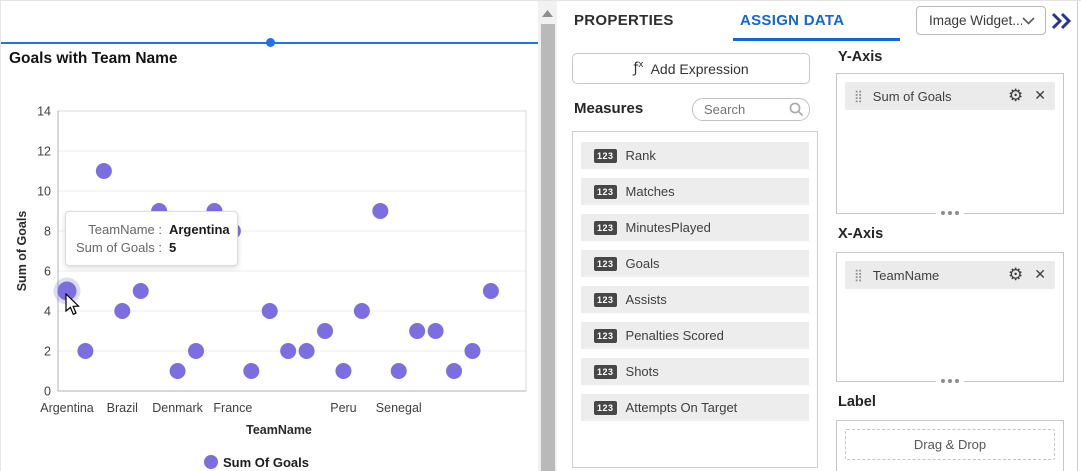  Describe the element at coordinates (695, 191) in the screenshot. I see `measure-item: 123 Matches` at that location.